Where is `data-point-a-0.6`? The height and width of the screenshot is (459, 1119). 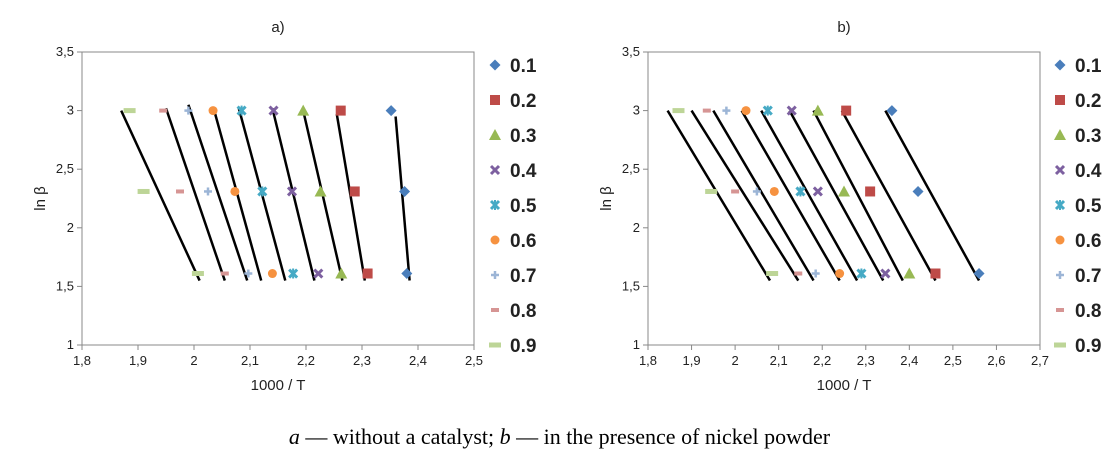 data-point-a-0.6 is located at coordinates (235, 191).